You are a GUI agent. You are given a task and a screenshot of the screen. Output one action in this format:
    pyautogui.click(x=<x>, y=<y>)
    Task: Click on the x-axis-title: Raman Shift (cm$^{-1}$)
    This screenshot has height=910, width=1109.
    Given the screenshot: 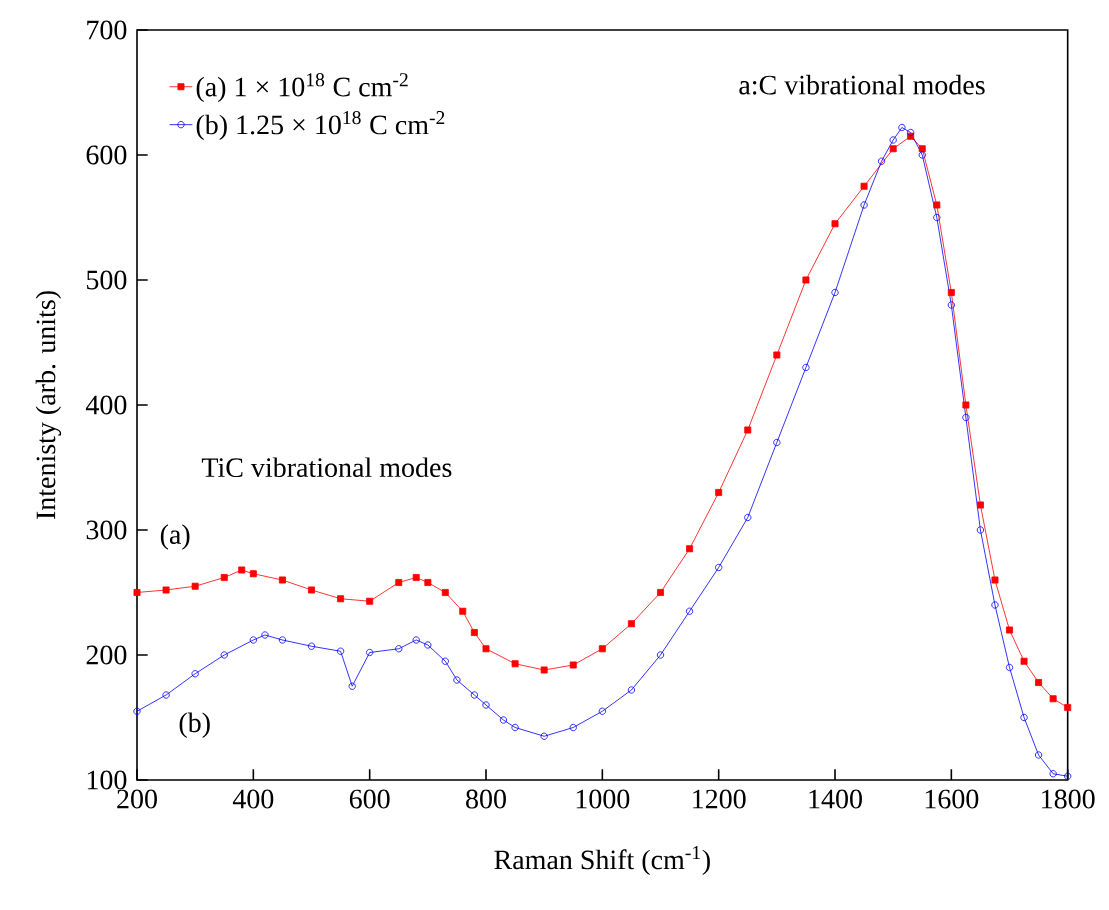 What is the action you would take?
    pyautogui.click(x=602, y=861)
    